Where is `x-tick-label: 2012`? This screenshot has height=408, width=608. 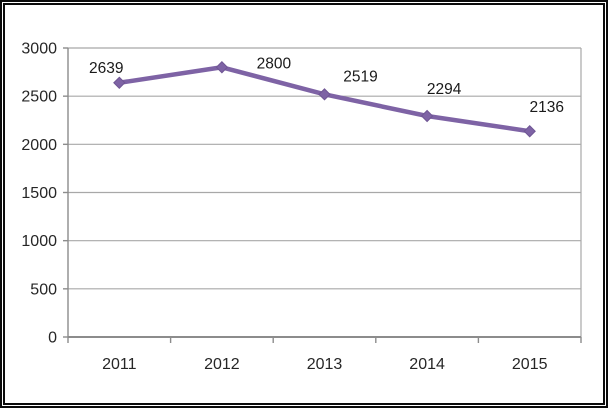
x-tick-label: 2012 is located at coordinates (222, 364).